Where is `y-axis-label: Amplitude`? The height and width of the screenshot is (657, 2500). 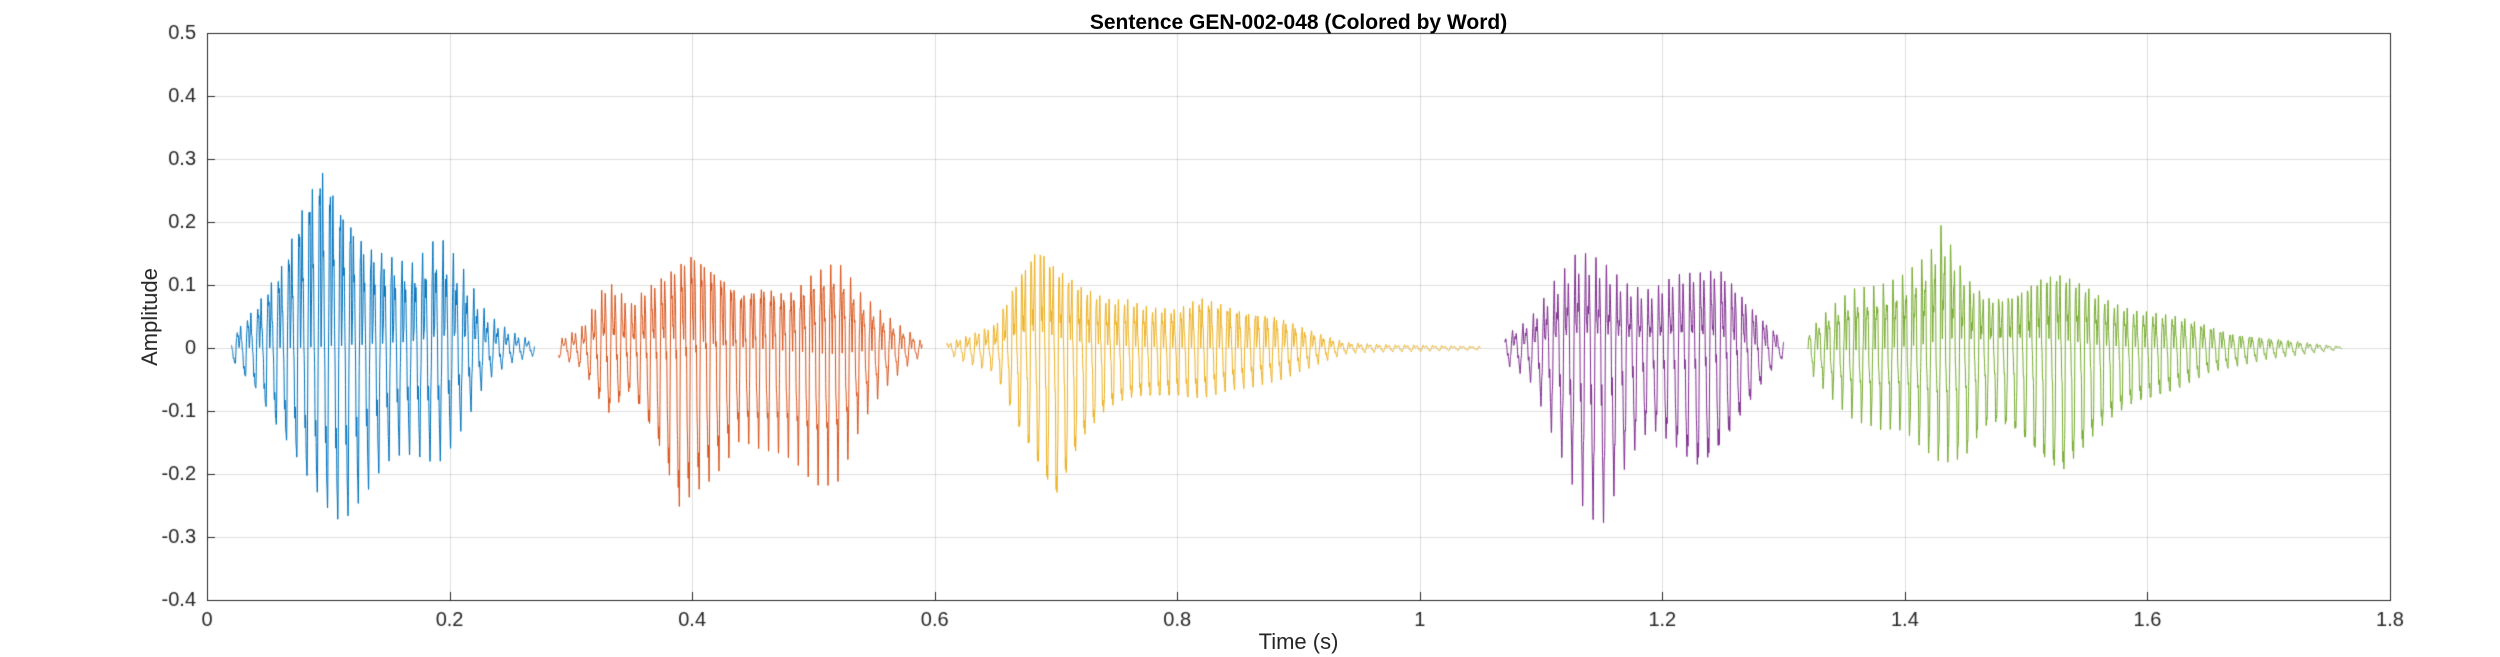 y-axis-label: Amplitude is located at coordinates (149, 317).